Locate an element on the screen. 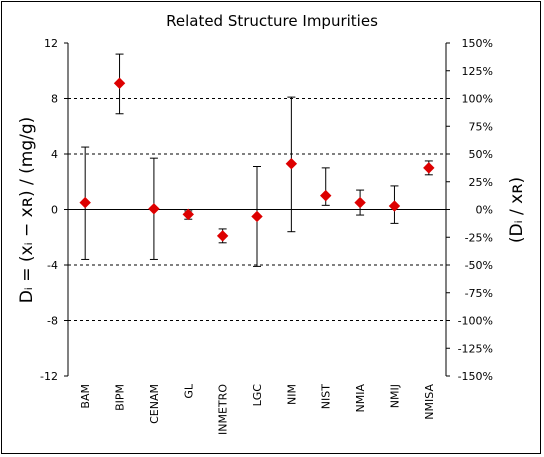 The height and width of the screenshot is (457, 544). y-tick-label-right: -100% is located at coordinates (475, 321).